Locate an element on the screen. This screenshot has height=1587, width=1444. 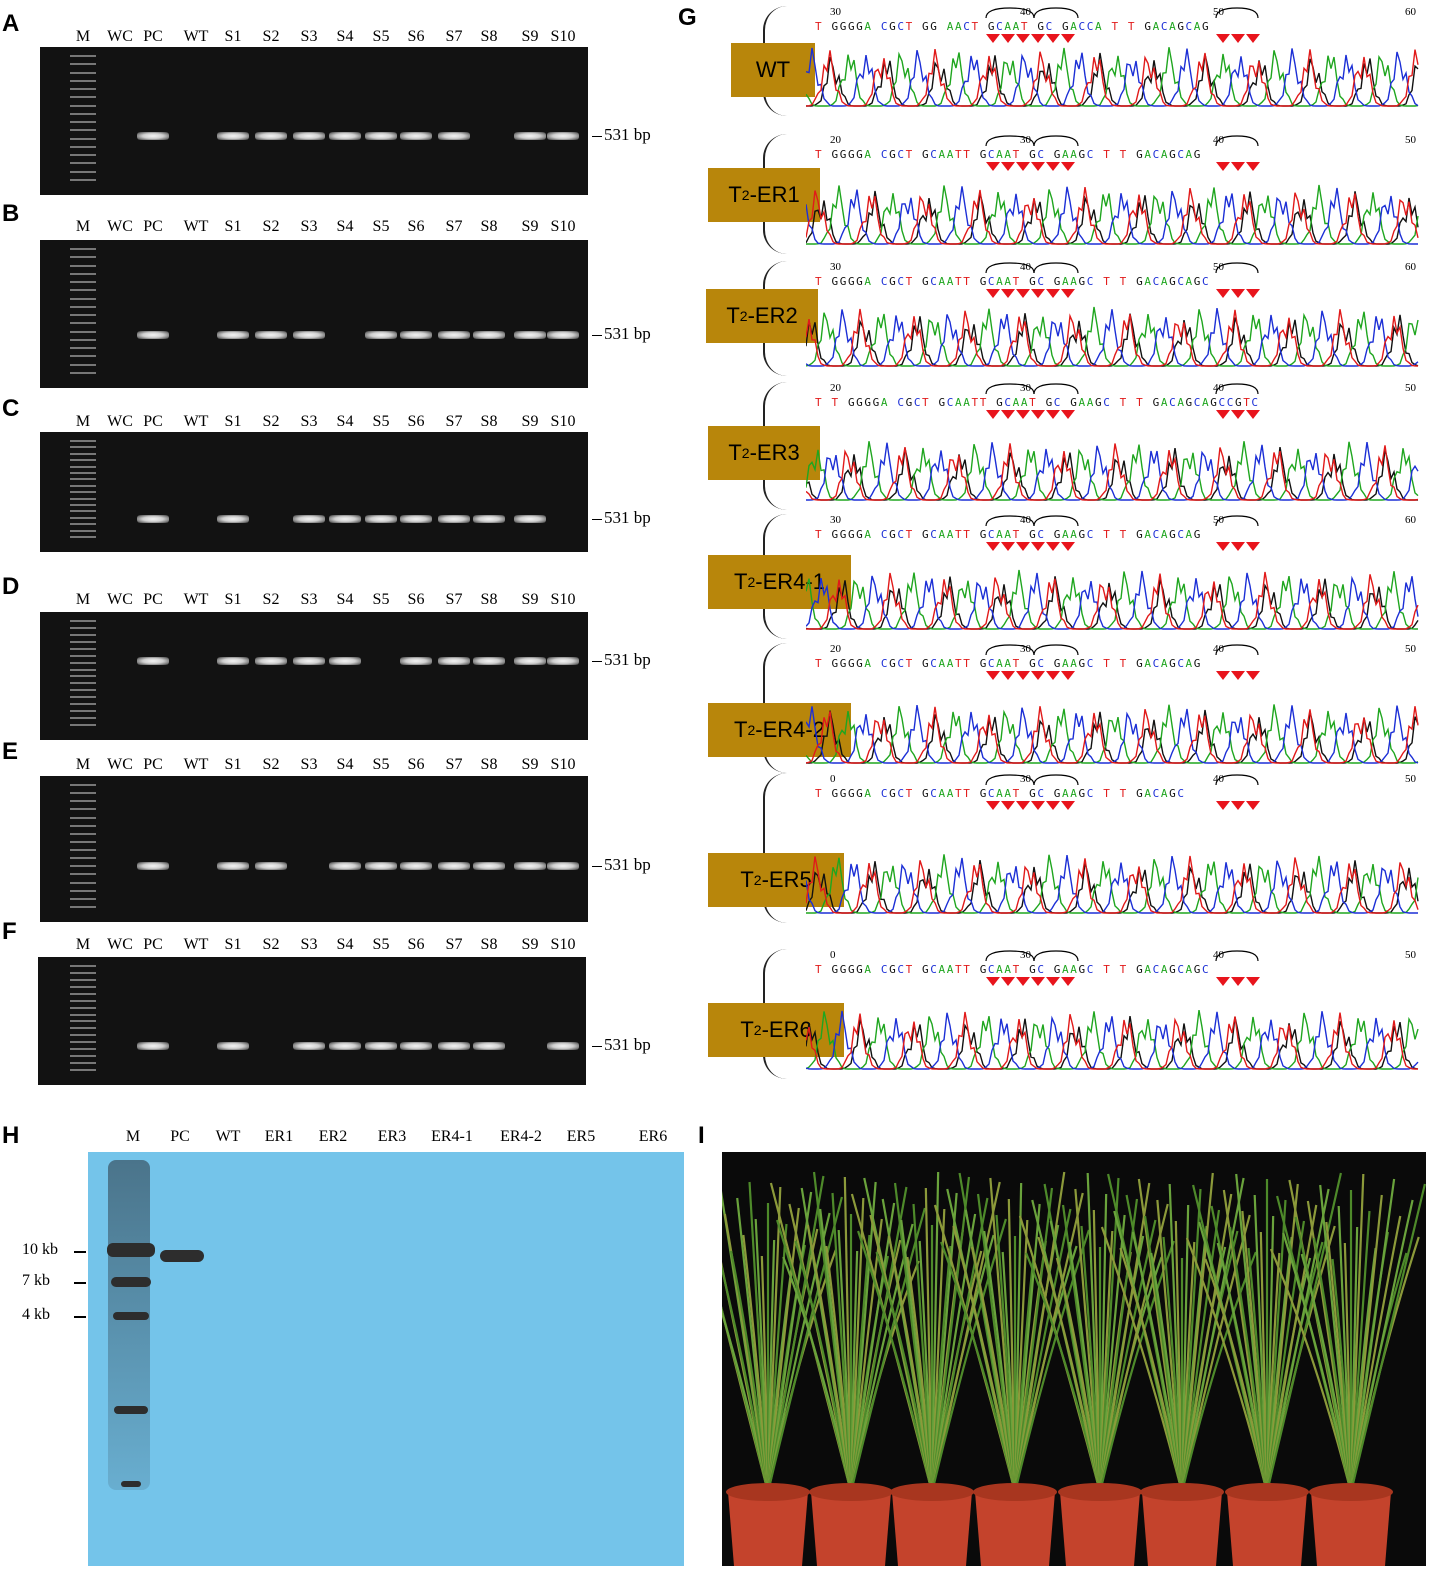
dna-ladder is located at coordinates (83, 490).